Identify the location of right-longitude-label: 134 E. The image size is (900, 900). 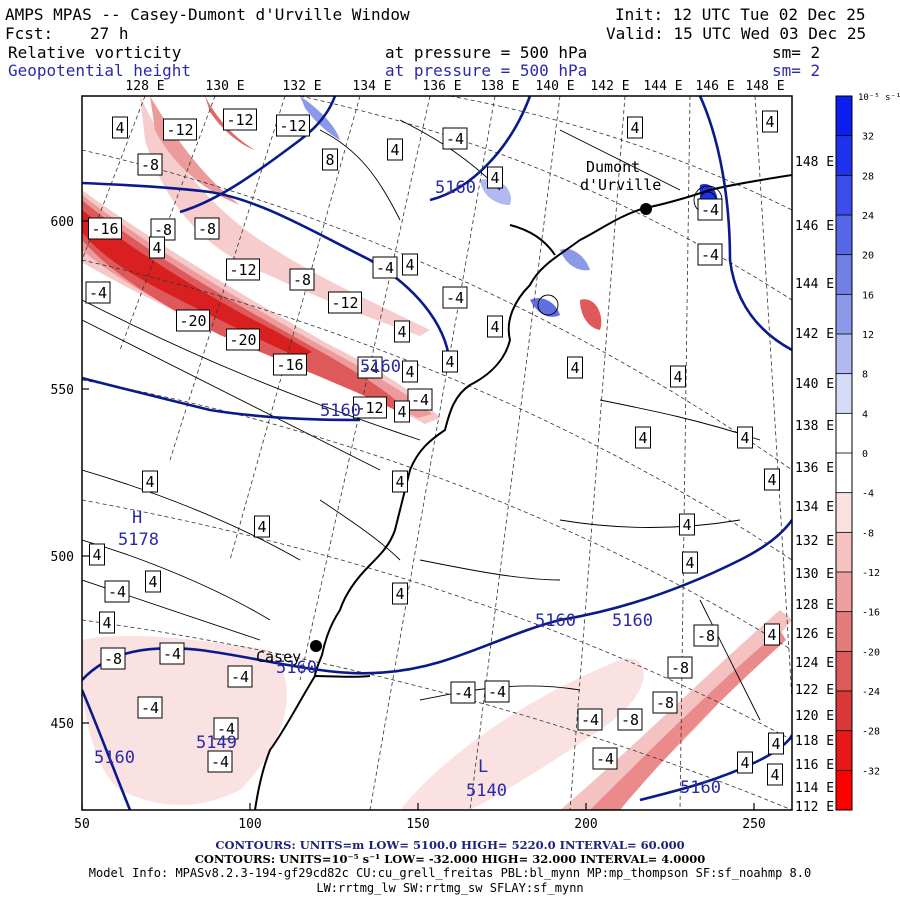
(814, 507).